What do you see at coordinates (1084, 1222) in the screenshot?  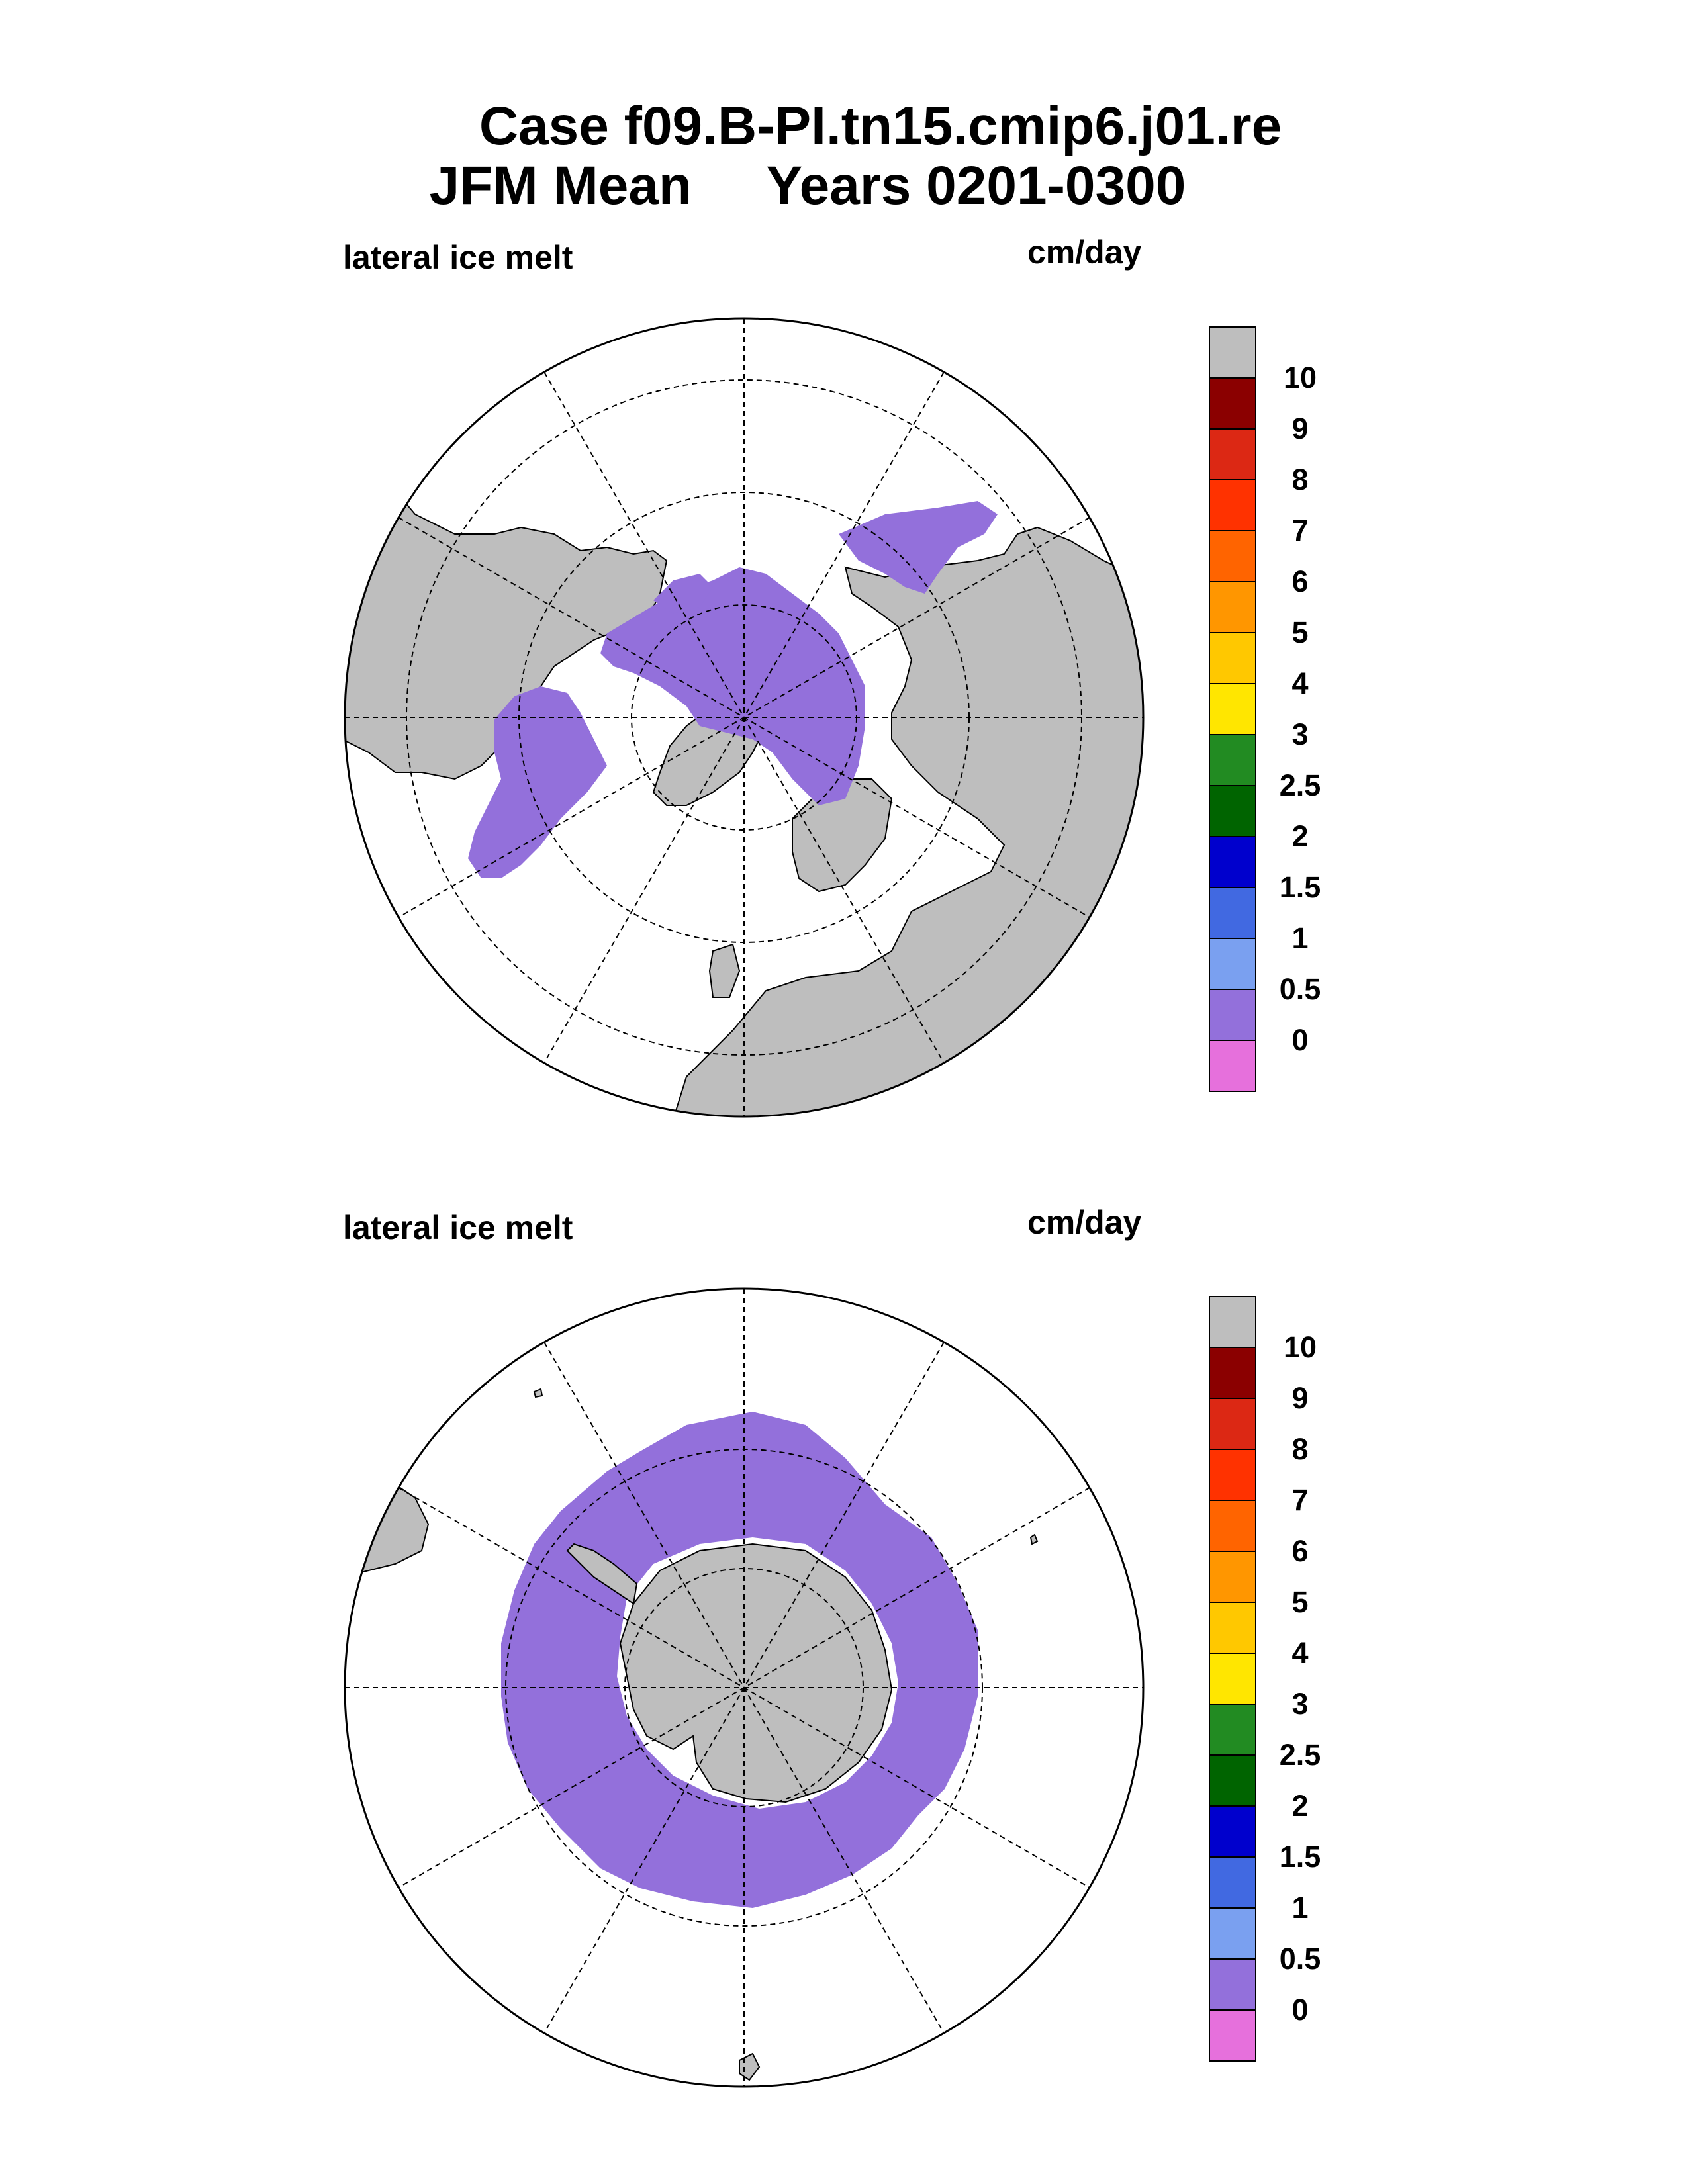 I see `panel2-units-label: cm/day` at bounding box center [1084, 1222].